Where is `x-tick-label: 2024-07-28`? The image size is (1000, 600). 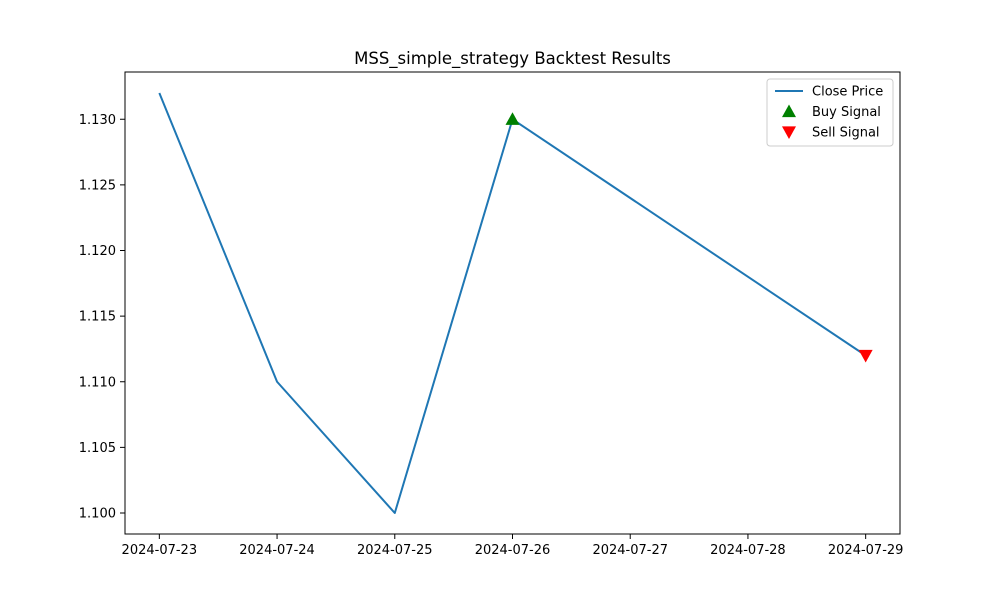 x-tick-label: 2024-07-28 is located at coordinates (748, 550).